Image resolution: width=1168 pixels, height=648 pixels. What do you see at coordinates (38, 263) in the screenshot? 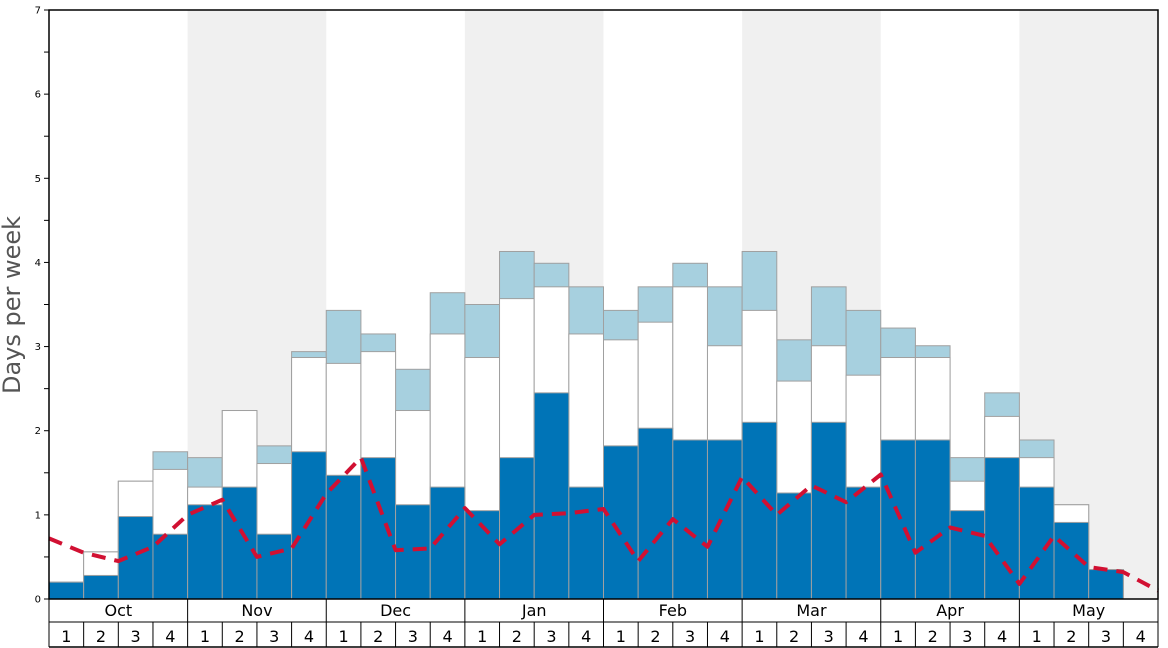
I see `y-tick-label: 4` at bounding box center [38, 263].